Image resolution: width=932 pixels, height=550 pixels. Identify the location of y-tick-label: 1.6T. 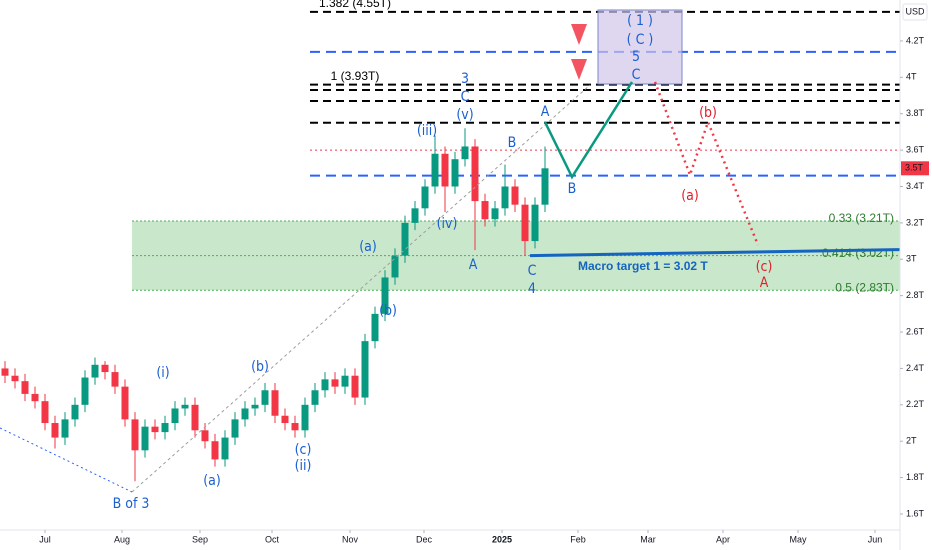
(915, 513).